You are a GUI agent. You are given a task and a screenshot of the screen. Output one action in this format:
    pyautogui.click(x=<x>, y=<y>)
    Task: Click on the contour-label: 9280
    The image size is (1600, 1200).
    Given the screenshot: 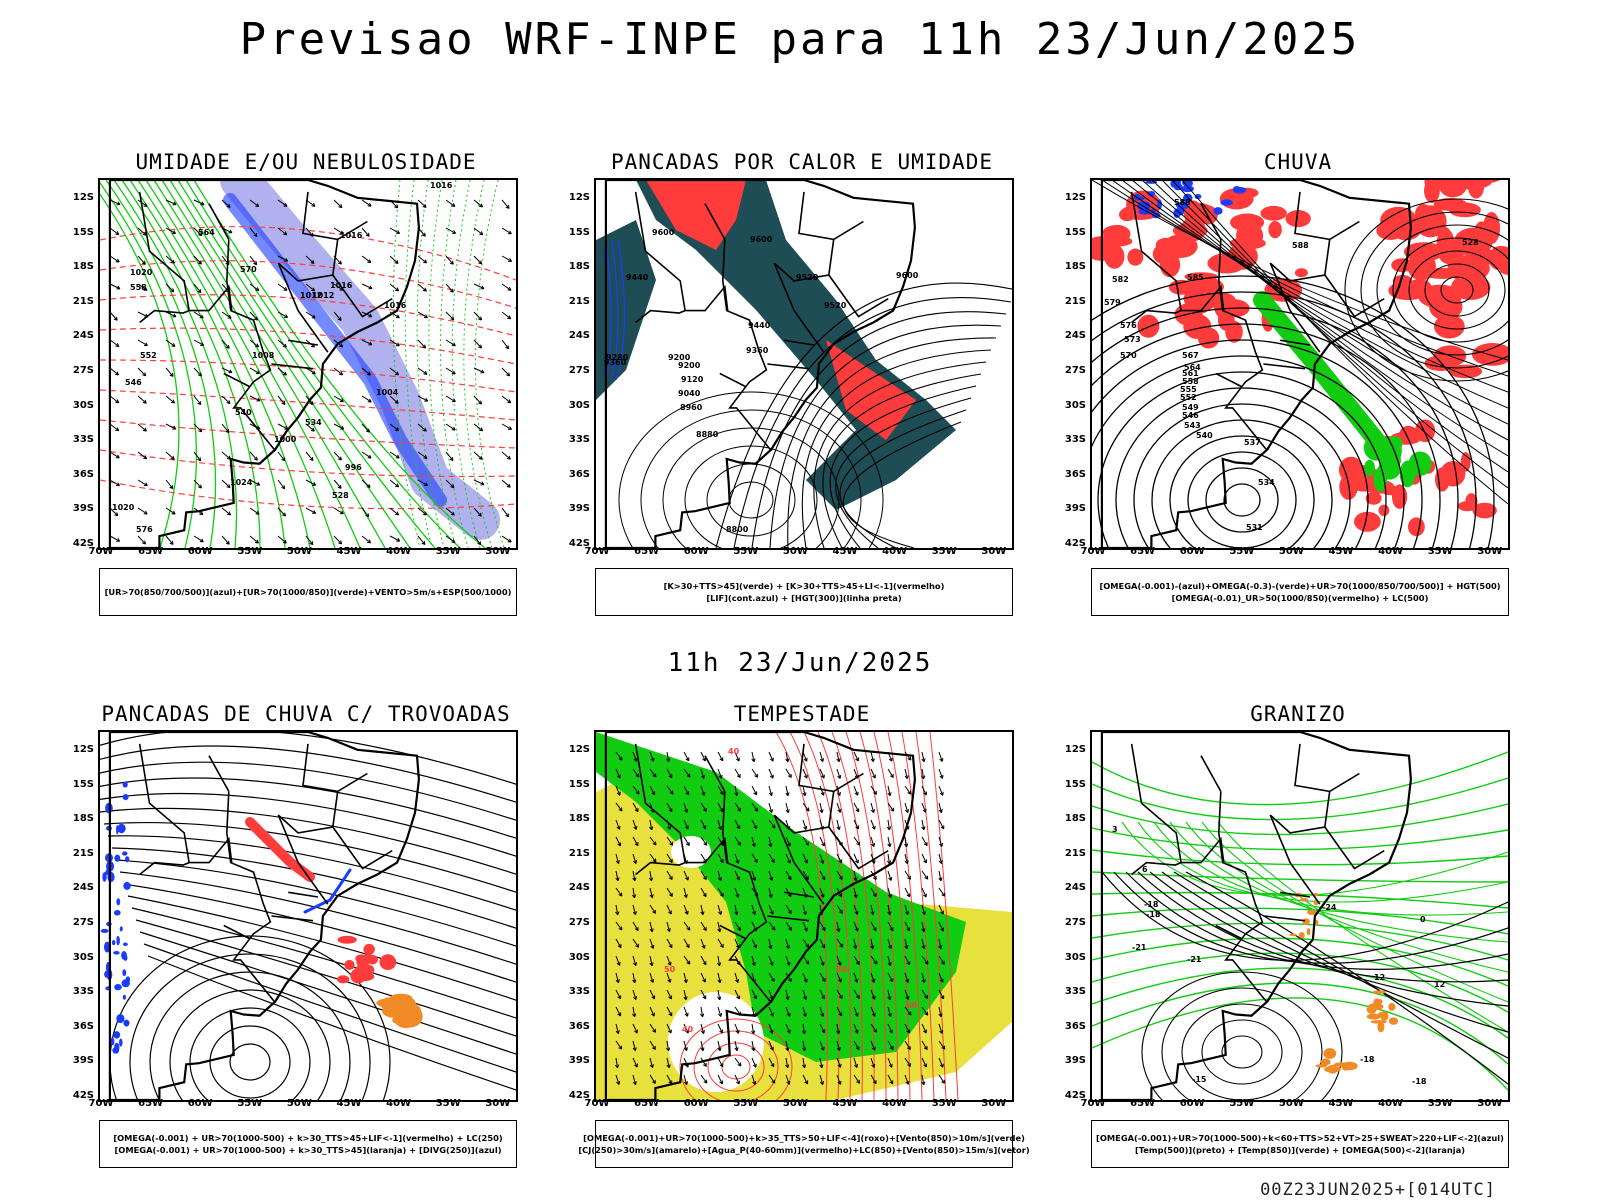 What is the action you would take?
    pyautogui.click(x=617, y=357)
    